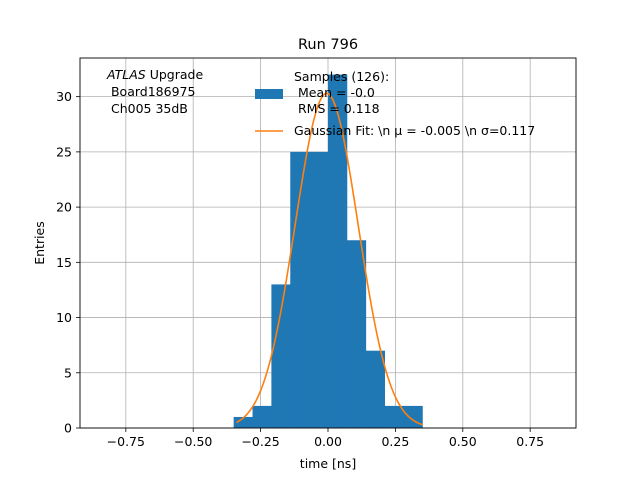  I want to click on atlas-annotation: ATLAS Upgrade Board186975 Ch005 35dB, so click(154, 91).